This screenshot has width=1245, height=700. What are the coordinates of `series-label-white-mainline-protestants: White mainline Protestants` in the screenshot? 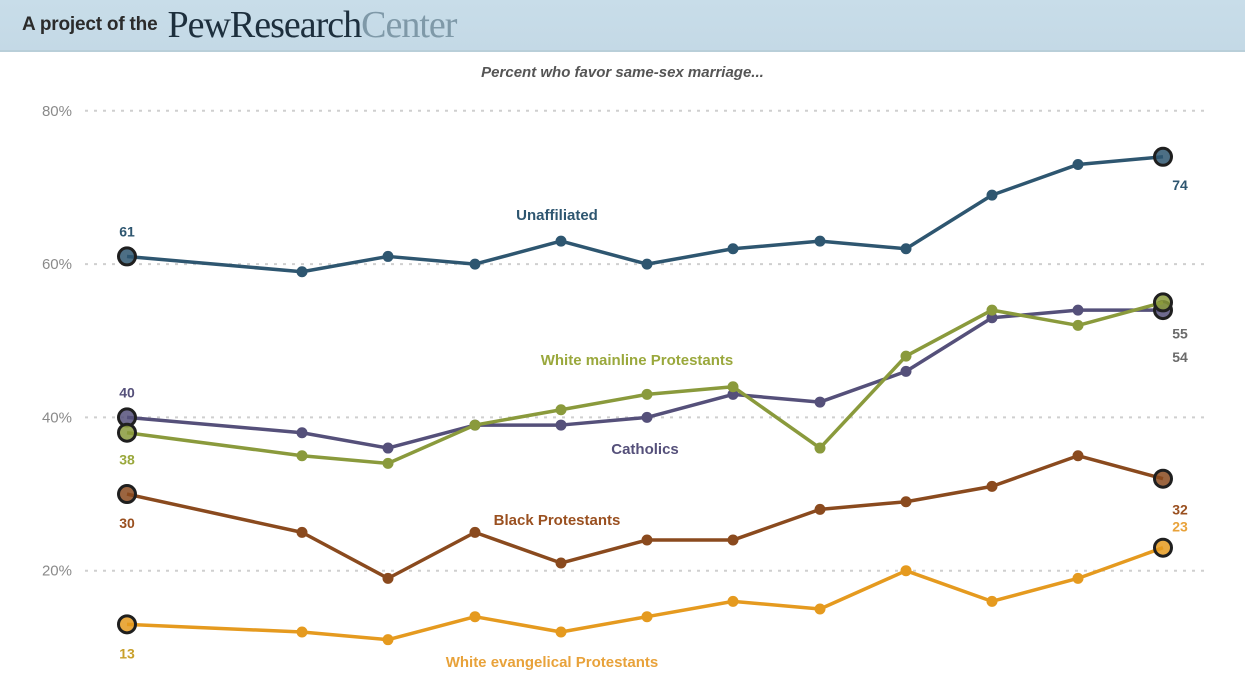 It's located at (637, 360).